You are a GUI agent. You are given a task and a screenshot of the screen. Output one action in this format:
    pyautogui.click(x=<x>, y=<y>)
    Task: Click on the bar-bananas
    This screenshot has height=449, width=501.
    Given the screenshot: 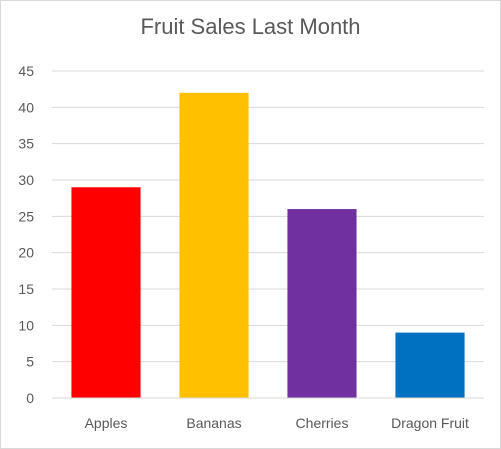 What is the action you would take?
    pyautogui.click(x=214, y=245)
    